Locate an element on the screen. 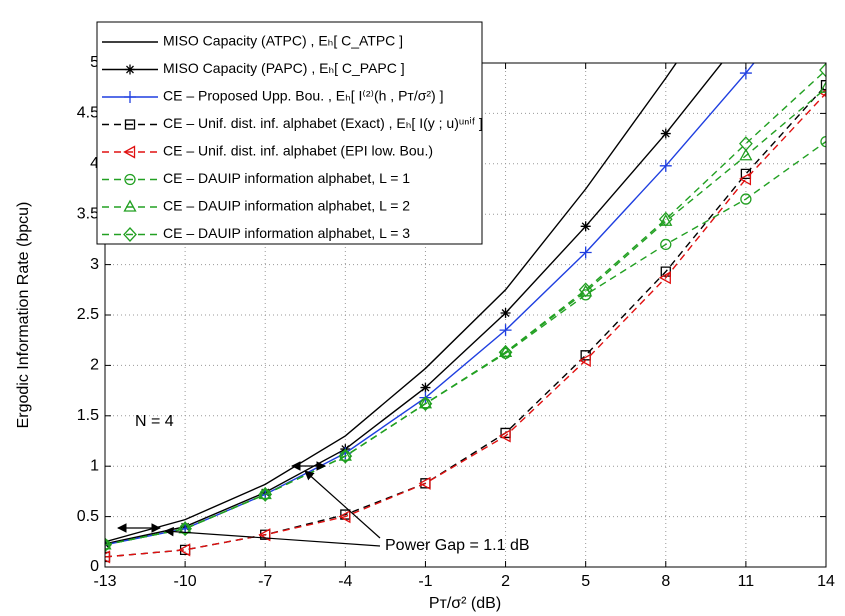 This screenshot has width=845, height=616. y-tick-label: 5 is located at coordinates (94, 62).